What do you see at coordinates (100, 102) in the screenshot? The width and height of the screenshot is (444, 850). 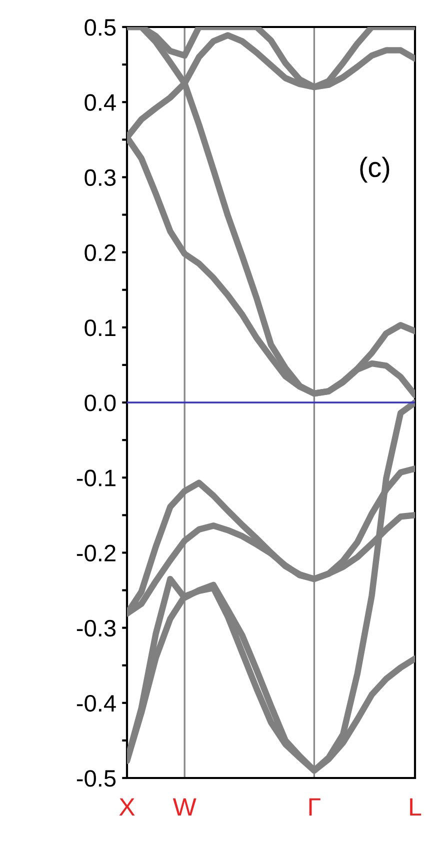 I see `y-tick-label: 0.4` at bounding box center [100, 102].